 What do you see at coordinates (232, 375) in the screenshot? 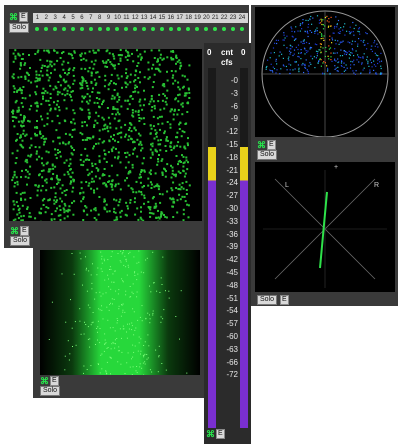
I see `meter-scale-tick: -72` at bounding box center [232, 375].